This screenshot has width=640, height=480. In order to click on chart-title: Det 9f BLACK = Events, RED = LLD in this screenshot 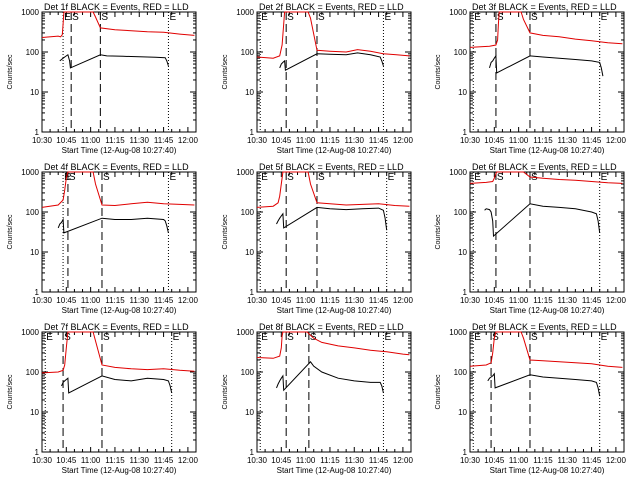, I will do `click(544, 327)`.